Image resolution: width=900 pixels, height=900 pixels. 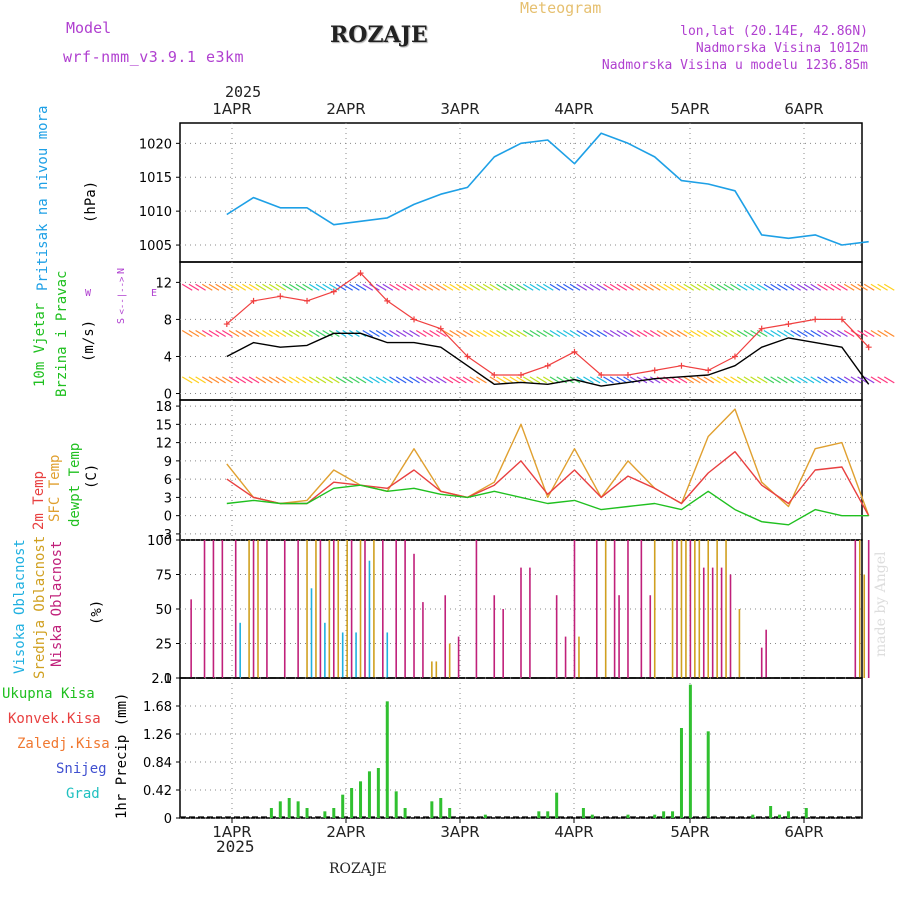 What do you see at coordinates (358, 869) in the screenshot?
I see `footer-station: ROZAJE` at bounding box center [358, 869].